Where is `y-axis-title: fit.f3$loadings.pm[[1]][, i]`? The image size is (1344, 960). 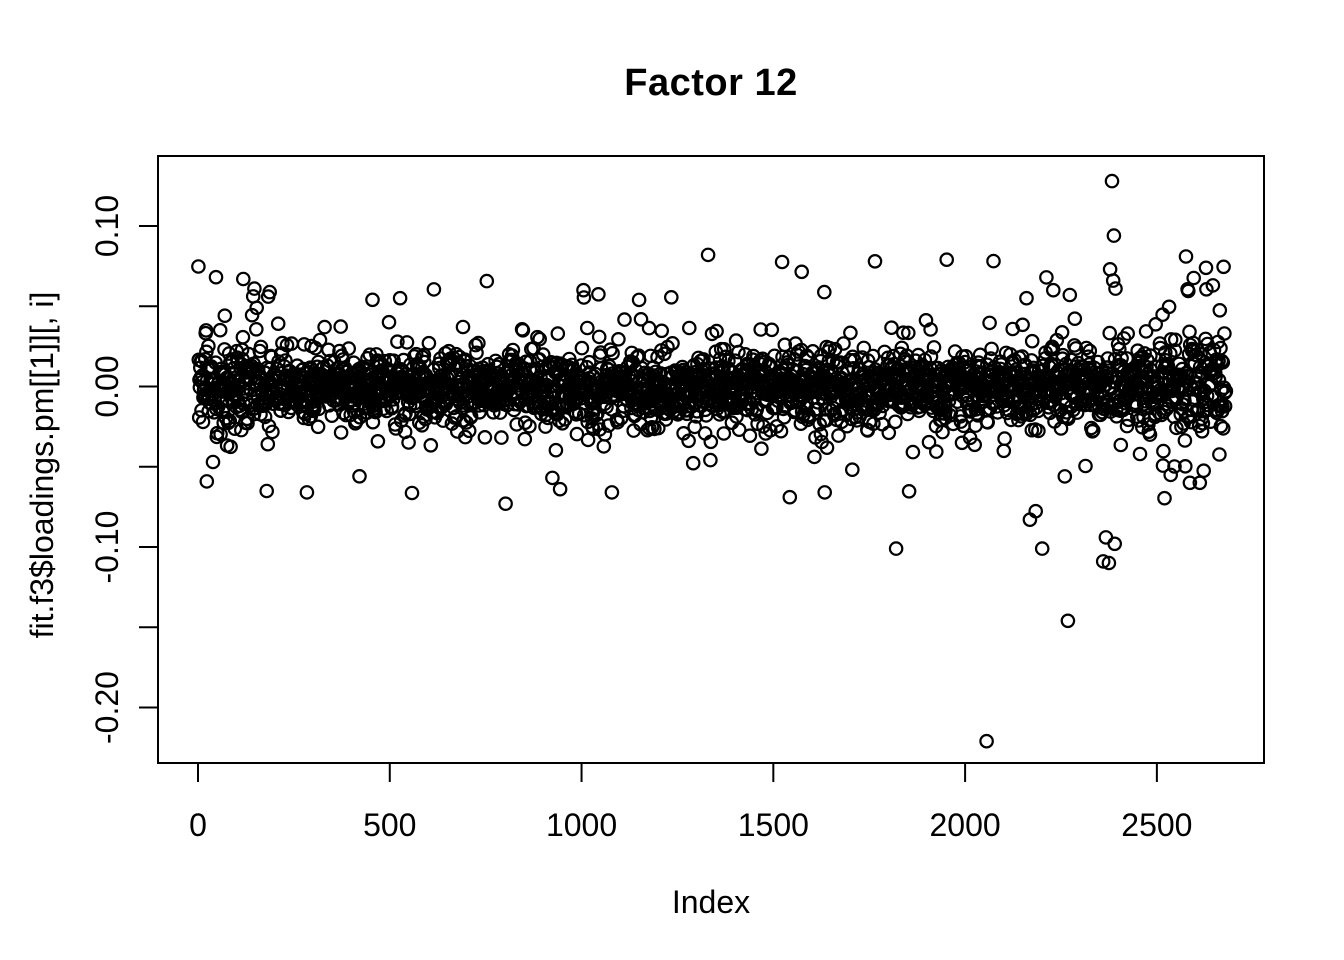
y-axis-title: fit.f3$loadings.pm[[1]][, i] is located at coordinates (42, 465).